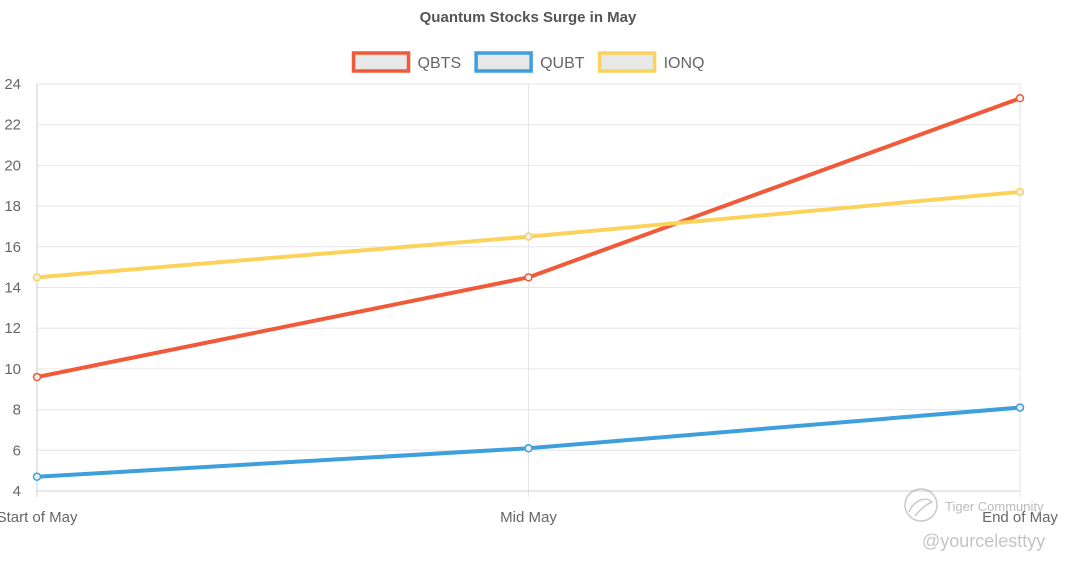 The image size is (1076, 570). Describe the element at coordinates (440, 63) in the screenshot. I see `legend-label: QBTS` at that location.